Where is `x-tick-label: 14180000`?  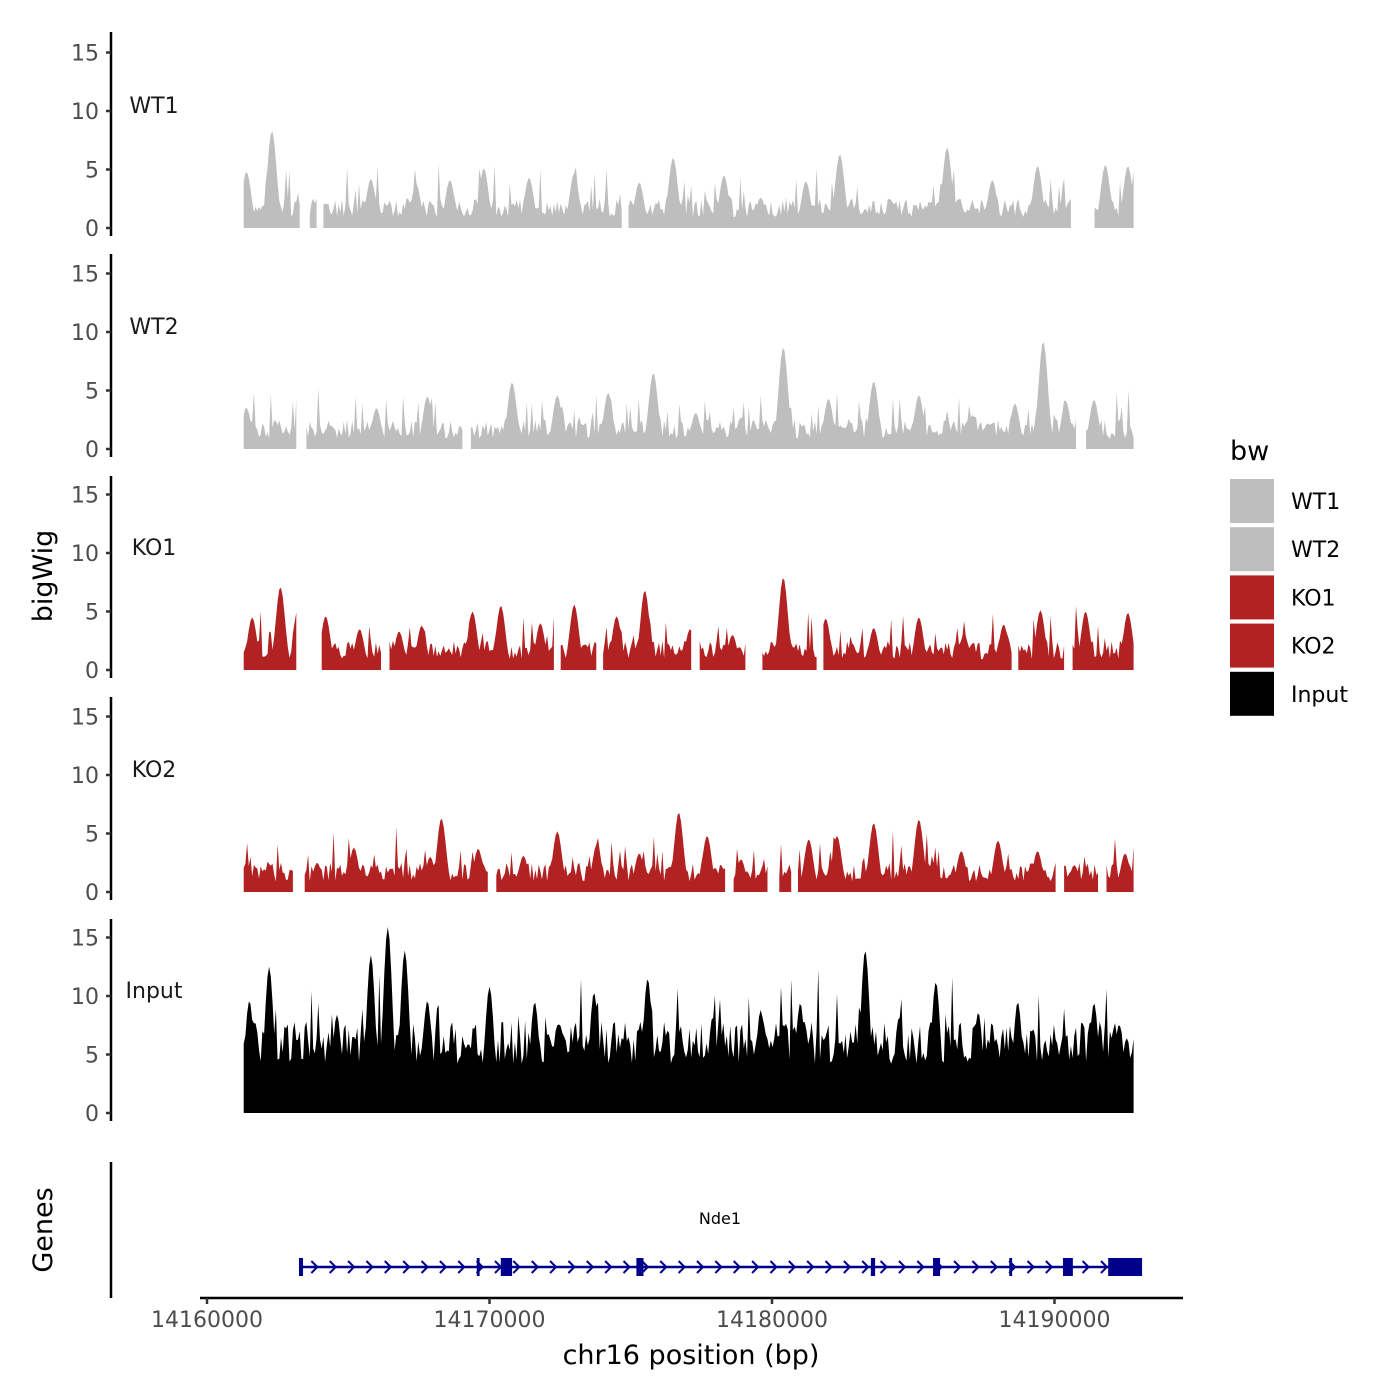
x-tick-label: 14180000 is located at coordinates (772, 1320).